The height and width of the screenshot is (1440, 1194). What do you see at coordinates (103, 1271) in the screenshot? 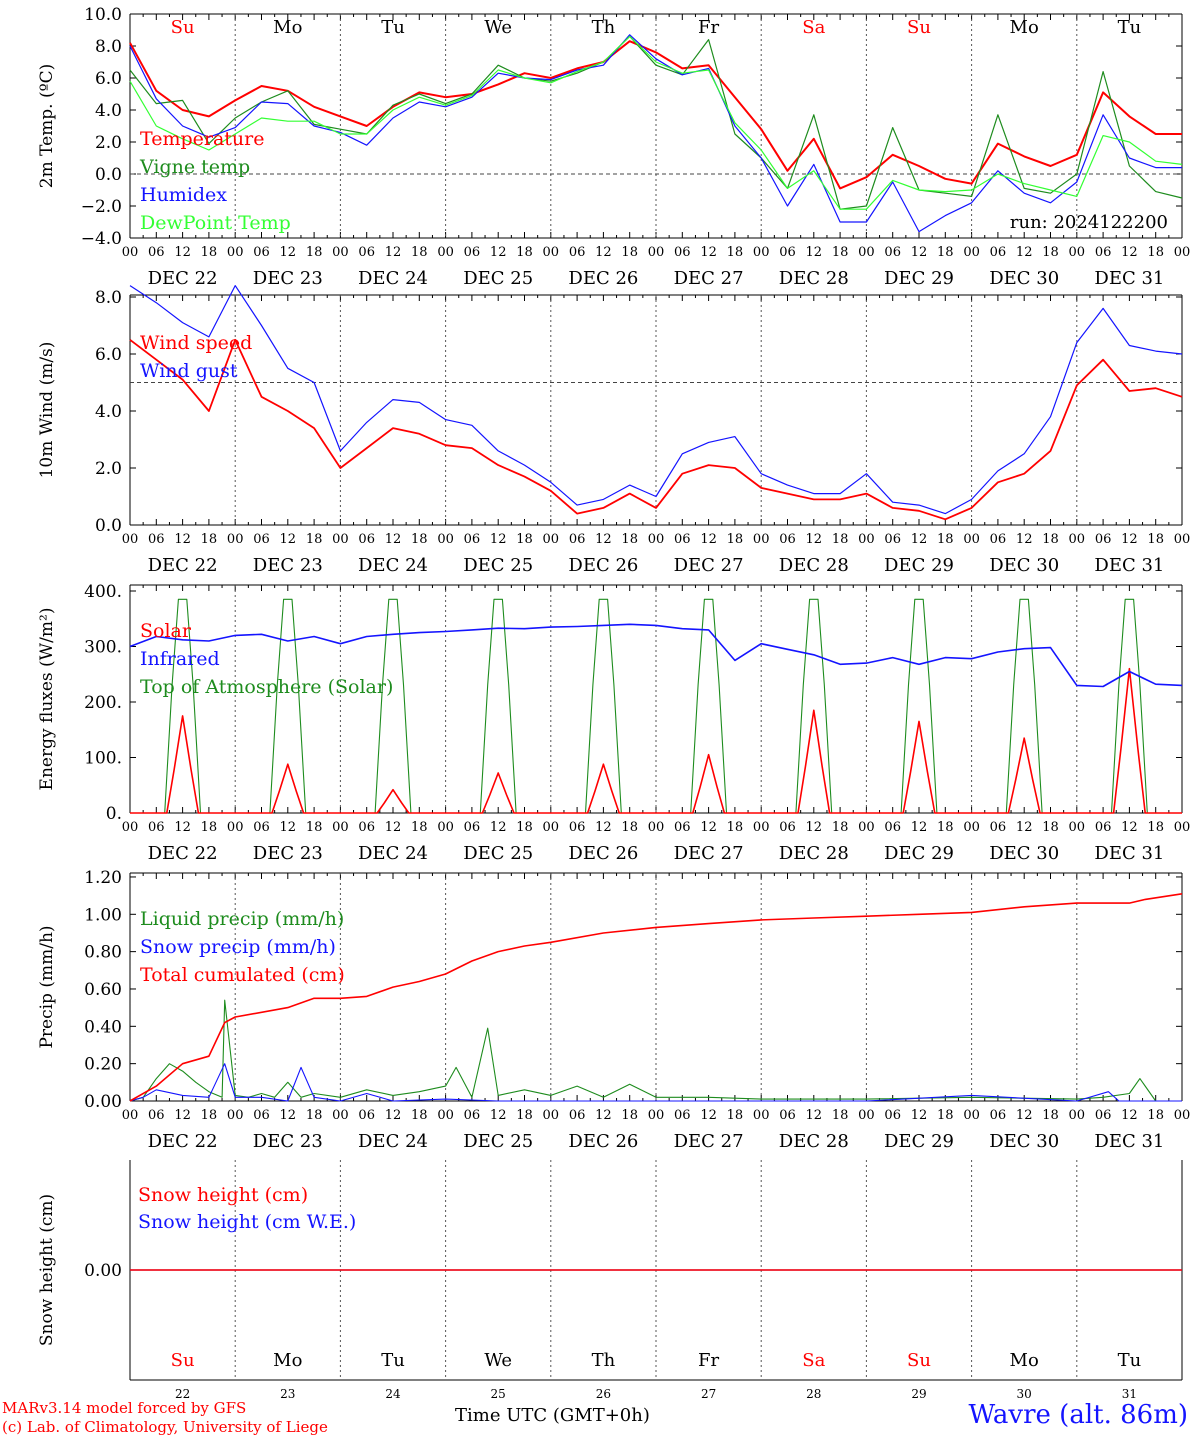
I see `y-tick-label: 0.00` at bounding box center [103, 1271].